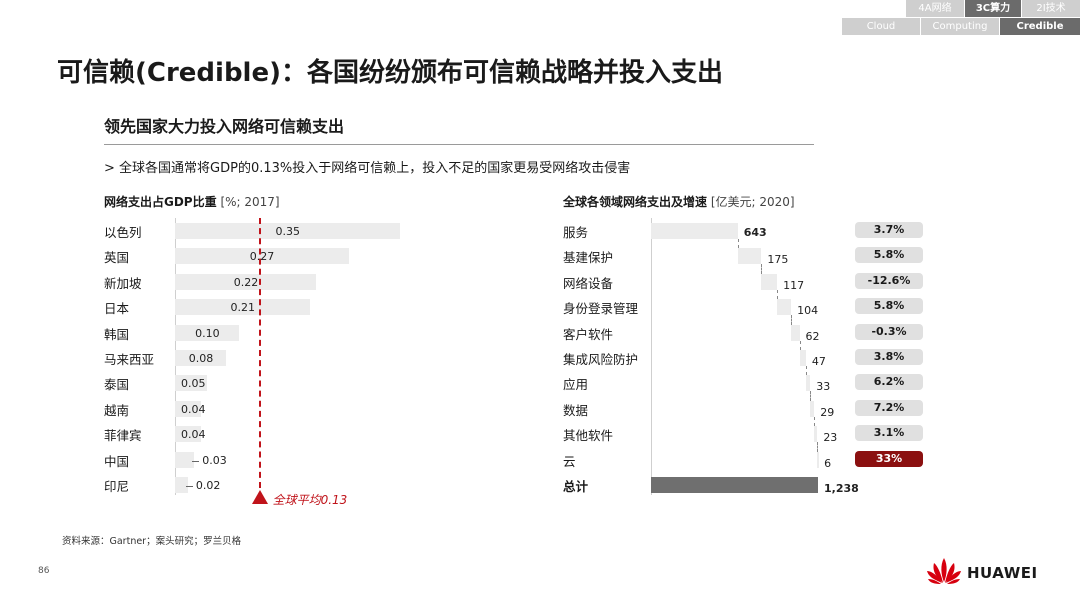  What do you see at coordinates (889, 433) in the screenshot?
I see `growth-badge: 3.1%` at bounding box center [889, 433].